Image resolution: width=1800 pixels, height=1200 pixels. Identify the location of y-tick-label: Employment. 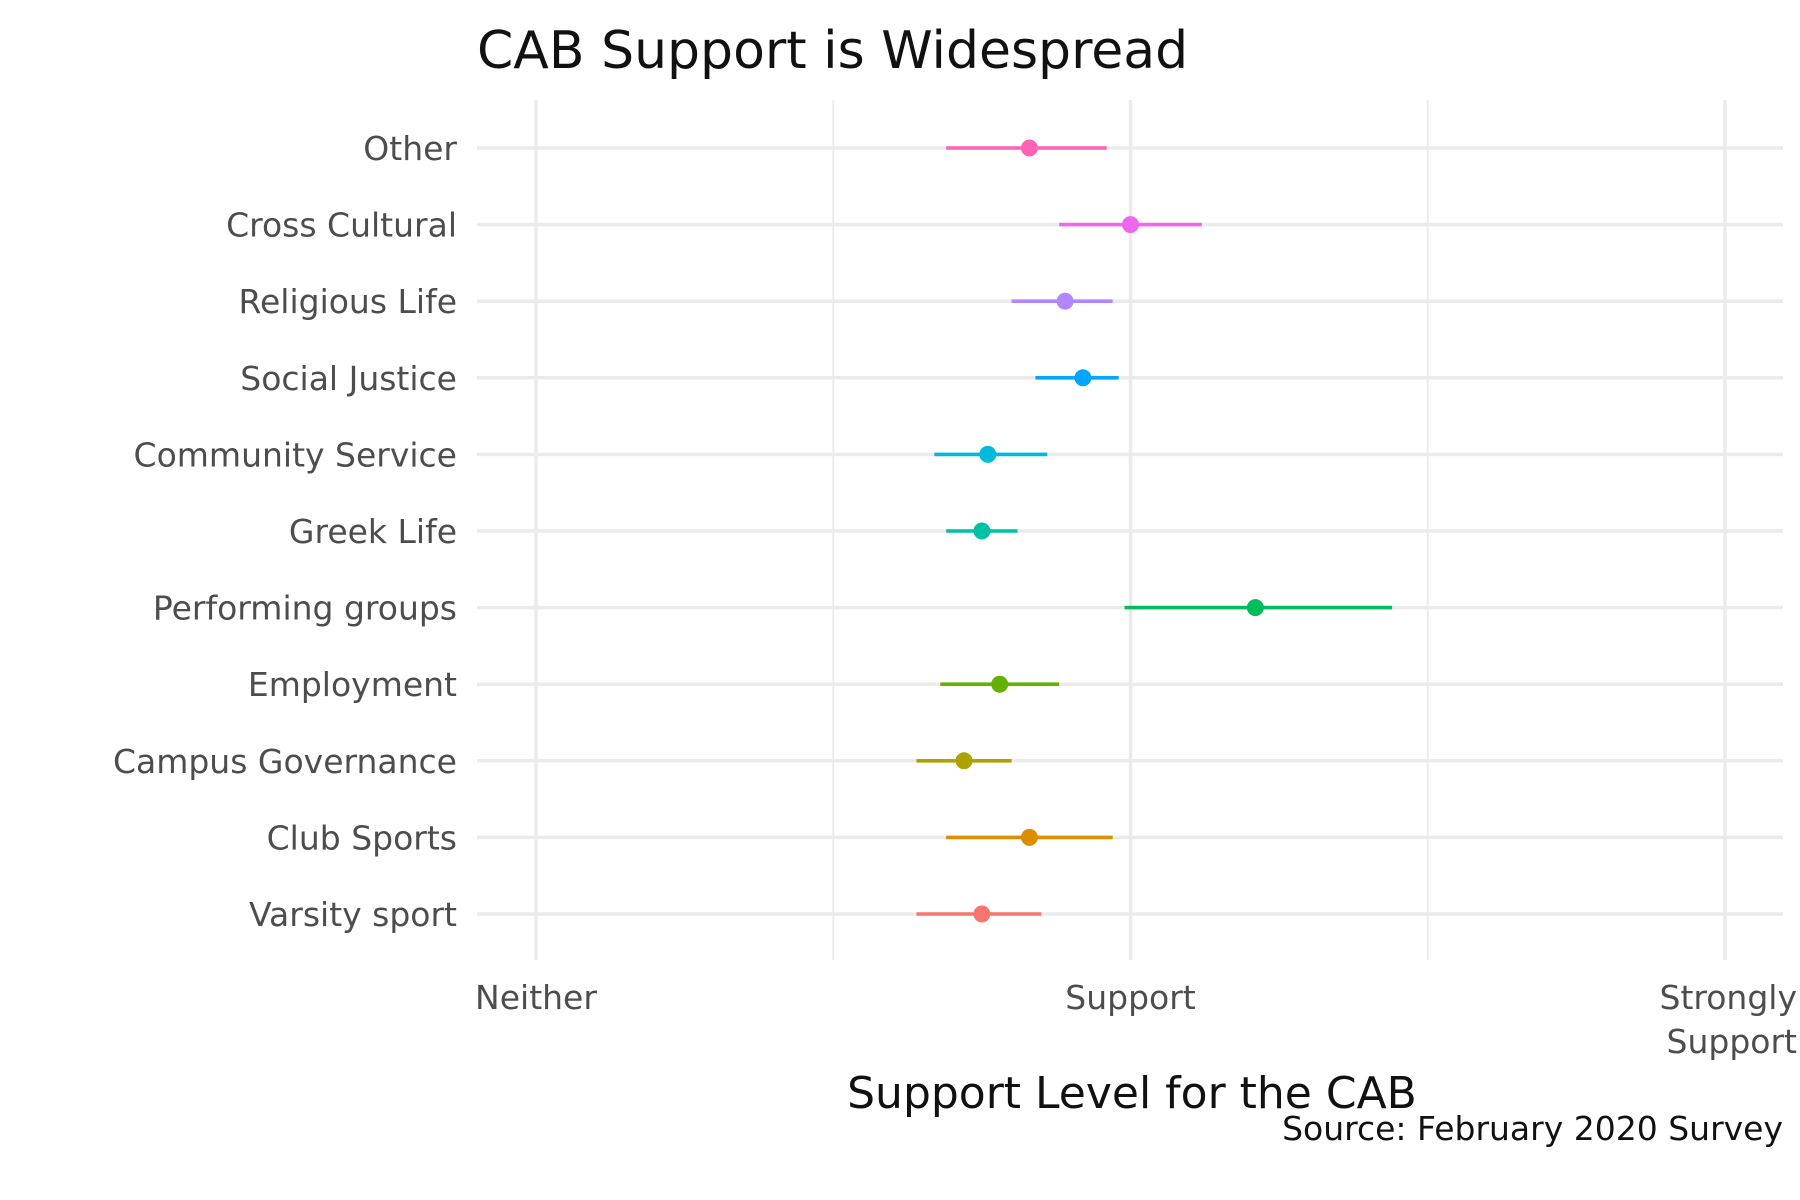
(352, 684).